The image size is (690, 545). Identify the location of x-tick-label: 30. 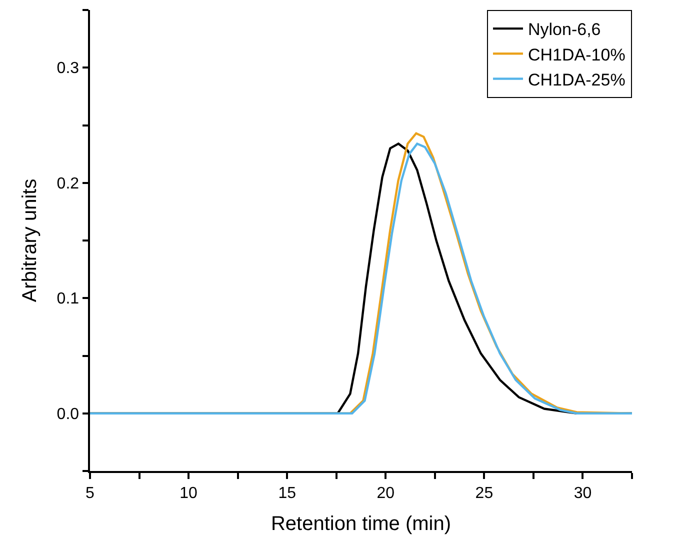
(583, 493).